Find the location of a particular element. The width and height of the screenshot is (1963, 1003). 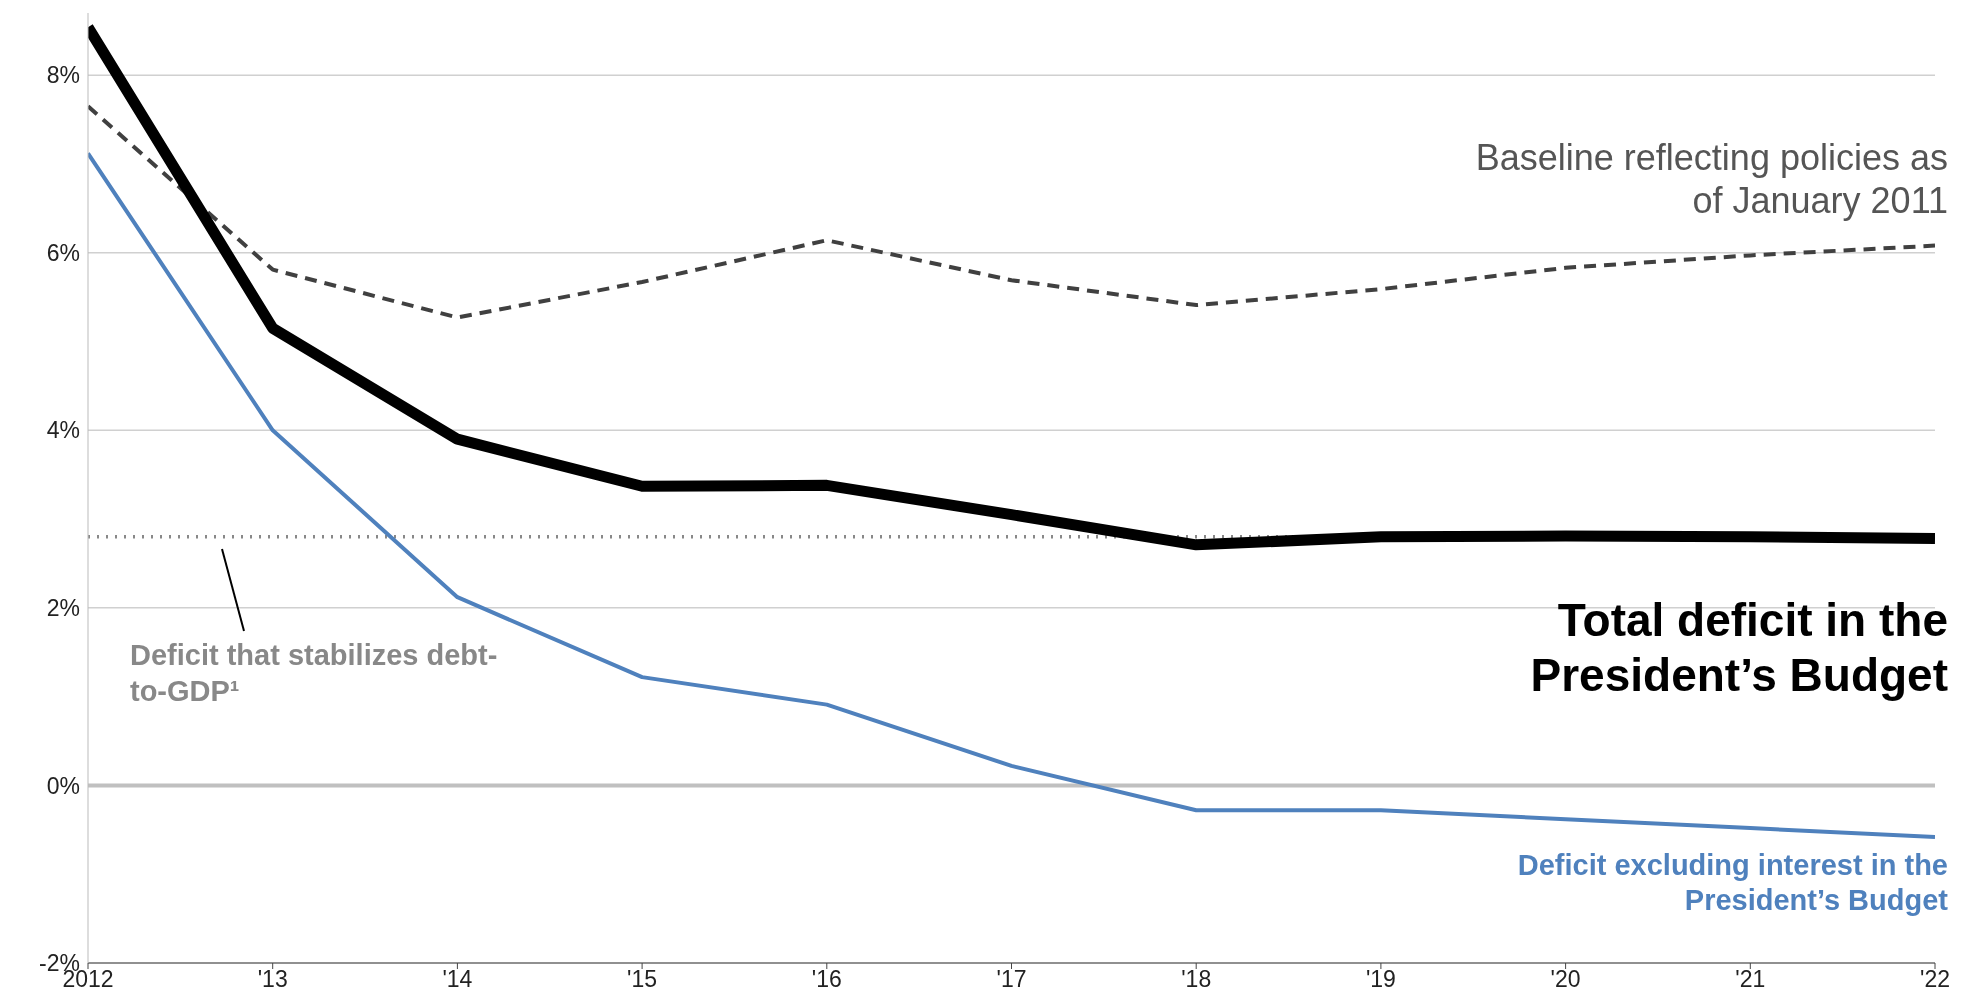

x-tick-label: '20 is located at coordinates (1565, 979).